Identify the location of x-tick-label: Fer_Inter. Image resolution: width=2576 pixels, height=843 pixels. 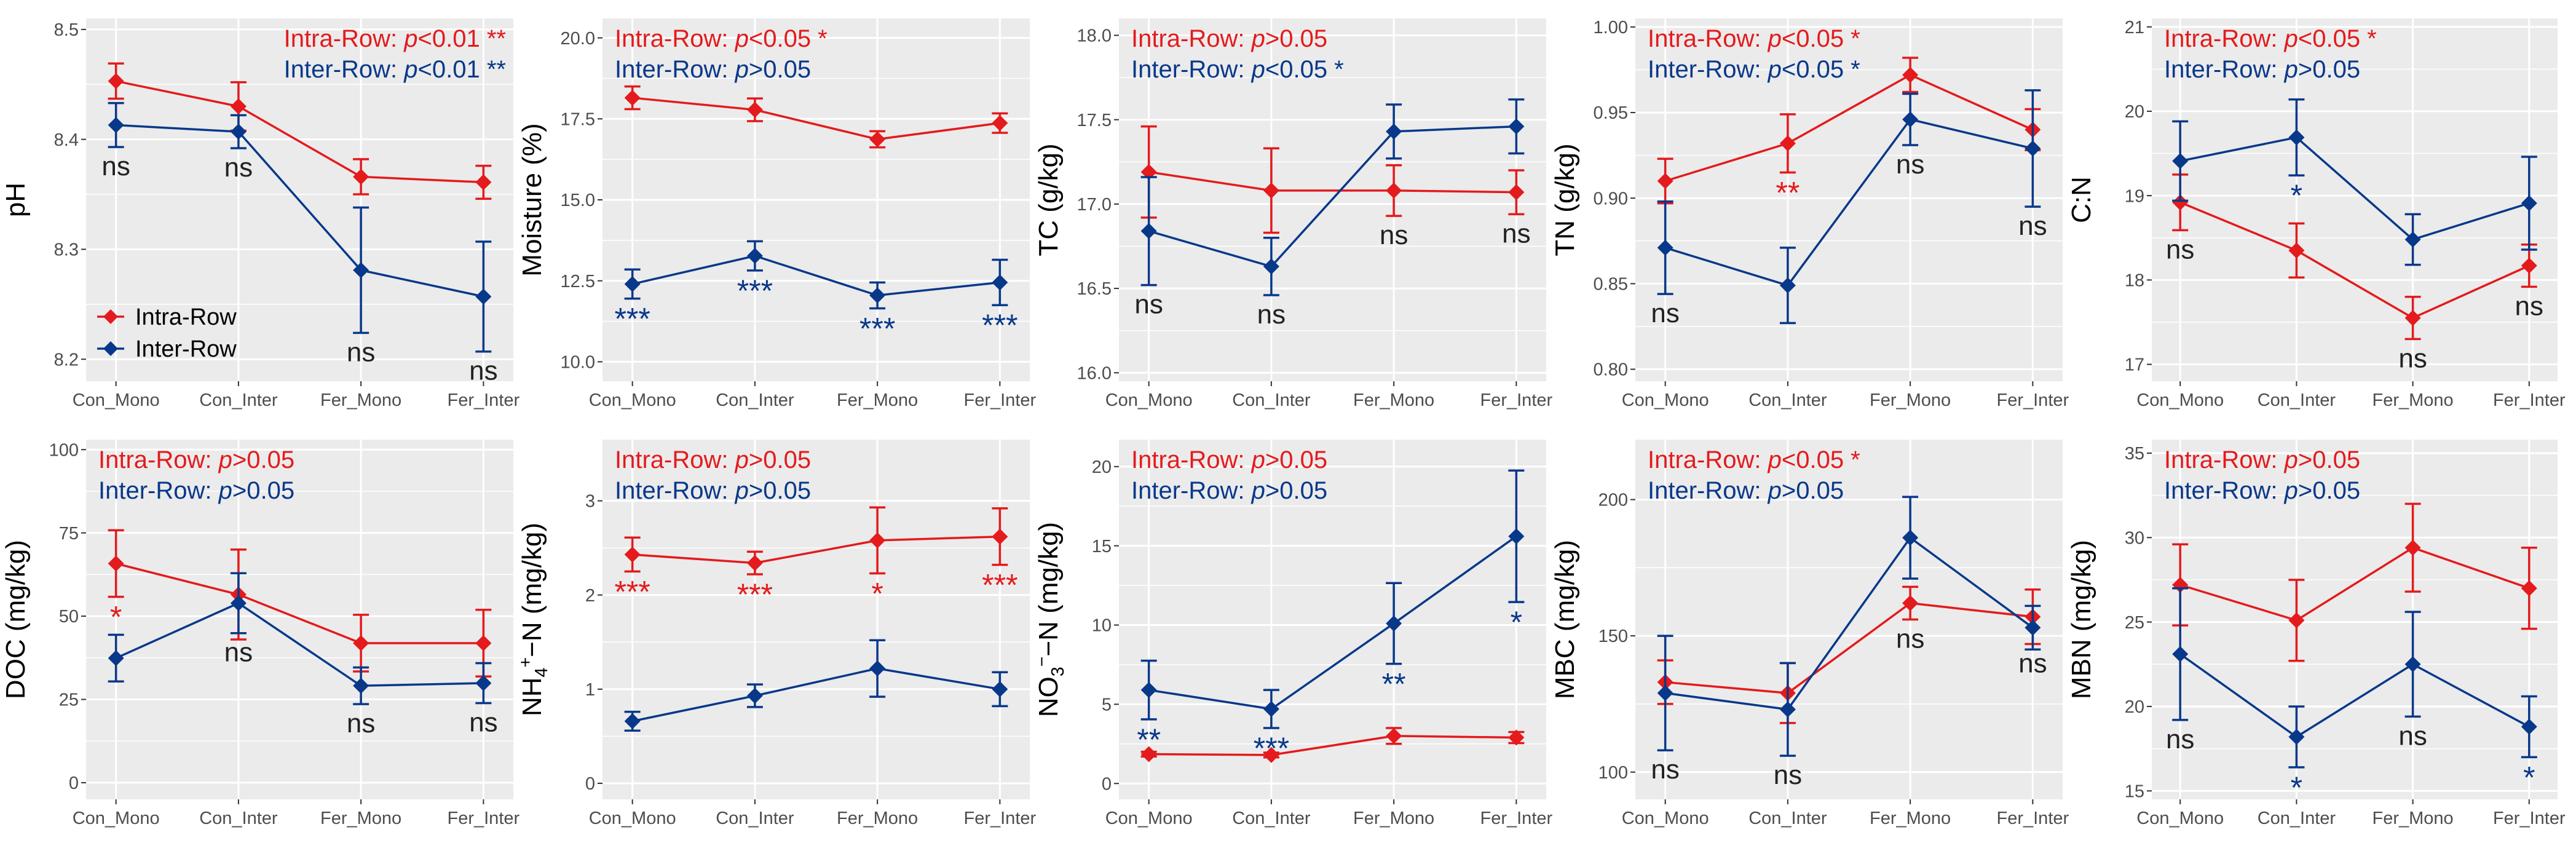
(1517, 400).